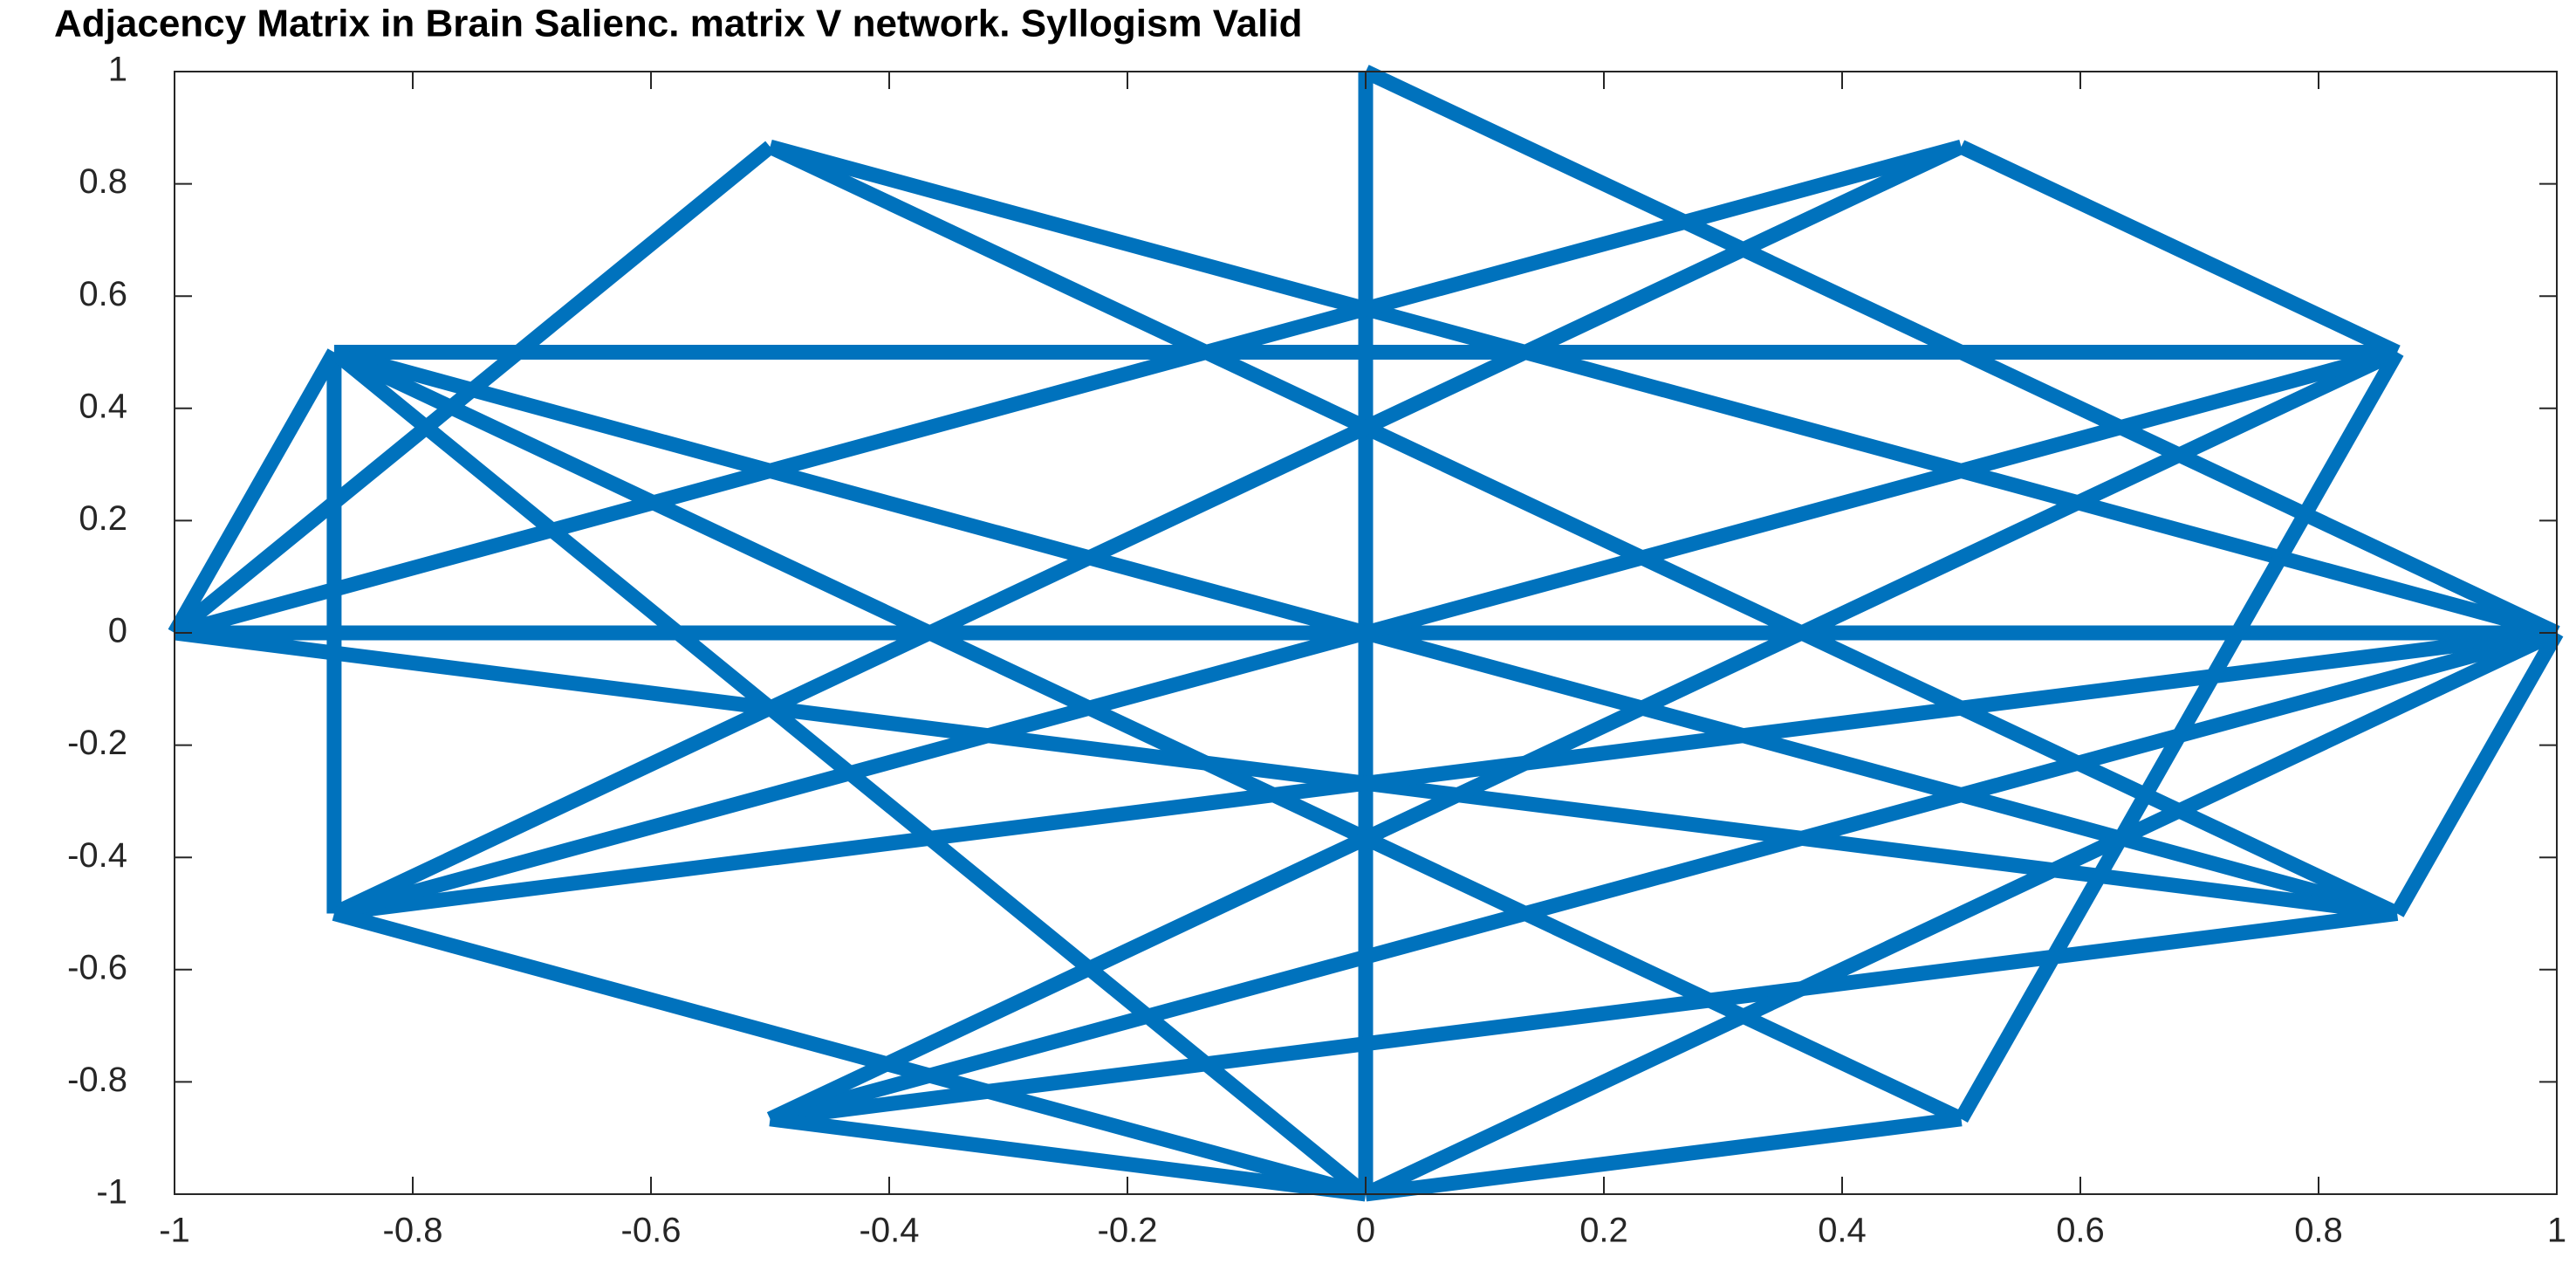  I want to click on y-tick-label: 1, so click(117, 70).